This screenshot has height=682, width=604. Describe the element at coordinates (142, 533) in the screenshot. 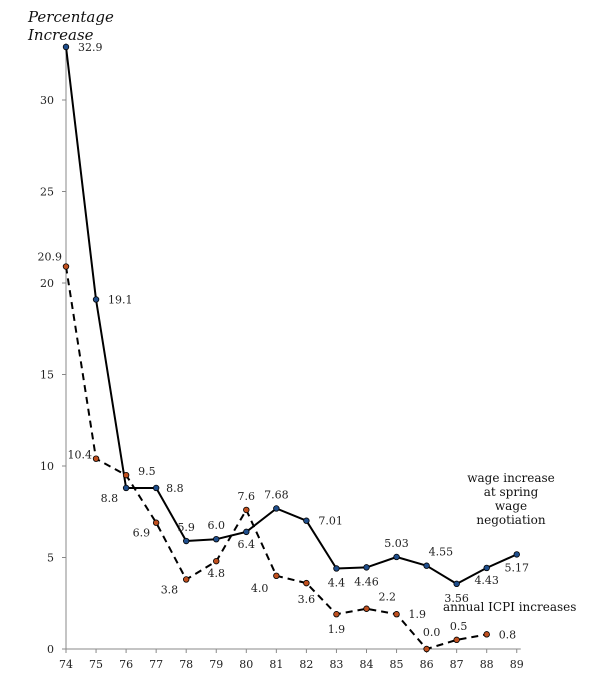

I see `icpi-data-label: 6.9` at that location.